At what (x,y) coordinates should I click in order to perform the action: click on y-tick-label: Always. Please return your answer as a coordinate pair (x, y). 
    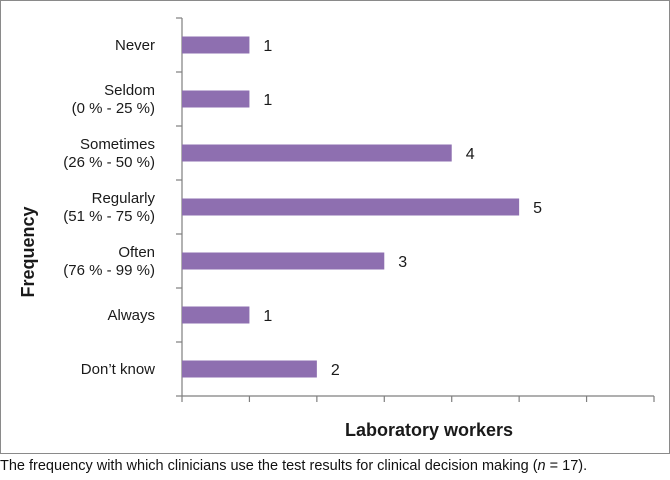
    Looking at the image, I should click on (131, 315).